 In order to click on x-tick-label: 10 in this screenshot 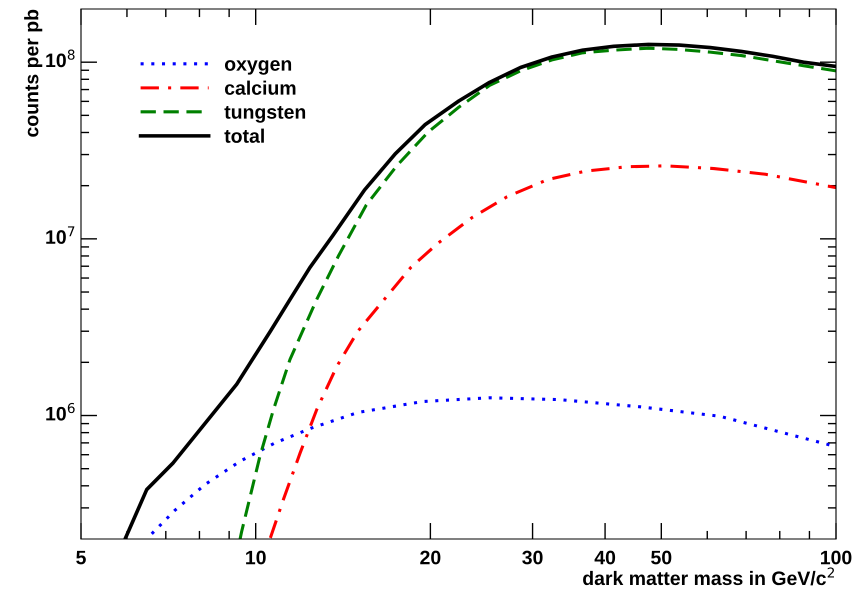, I will do `click(256, 557)`.